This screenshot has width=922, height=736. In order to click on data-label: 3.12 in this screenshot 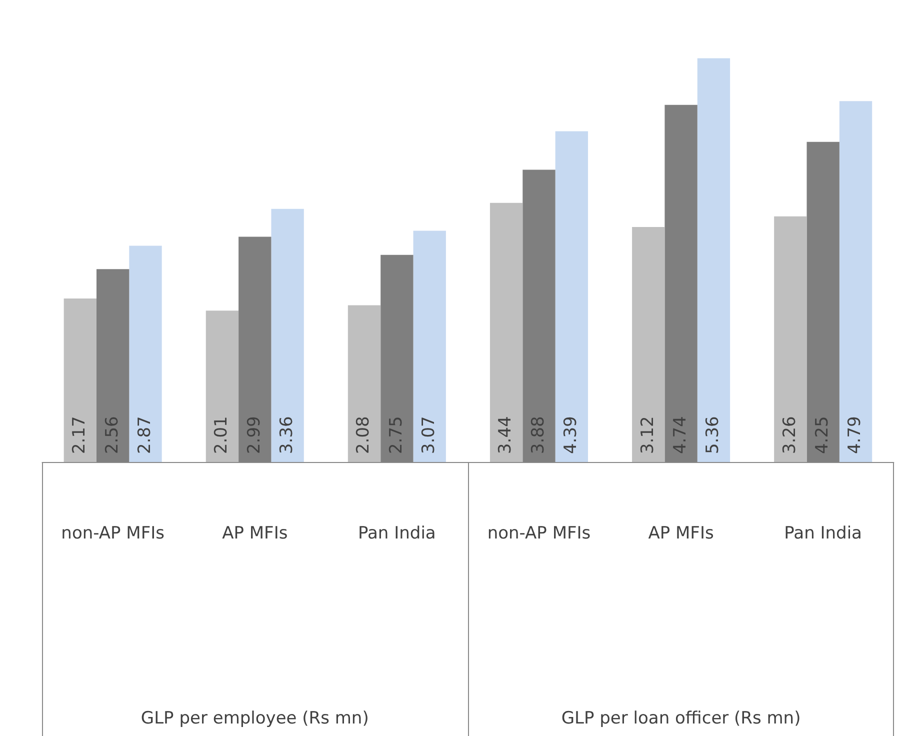, I will do `click(648, 435)`.